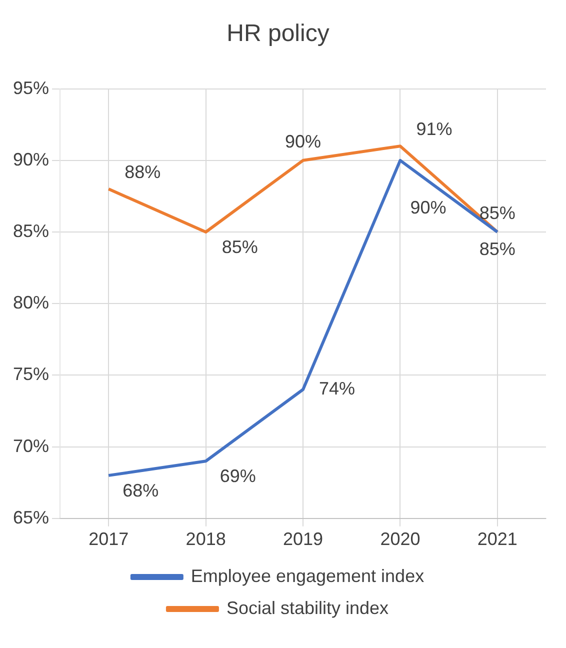 This screenshot has width=566, height=648. I want to click on data-label: 91%, so click(434, 129).